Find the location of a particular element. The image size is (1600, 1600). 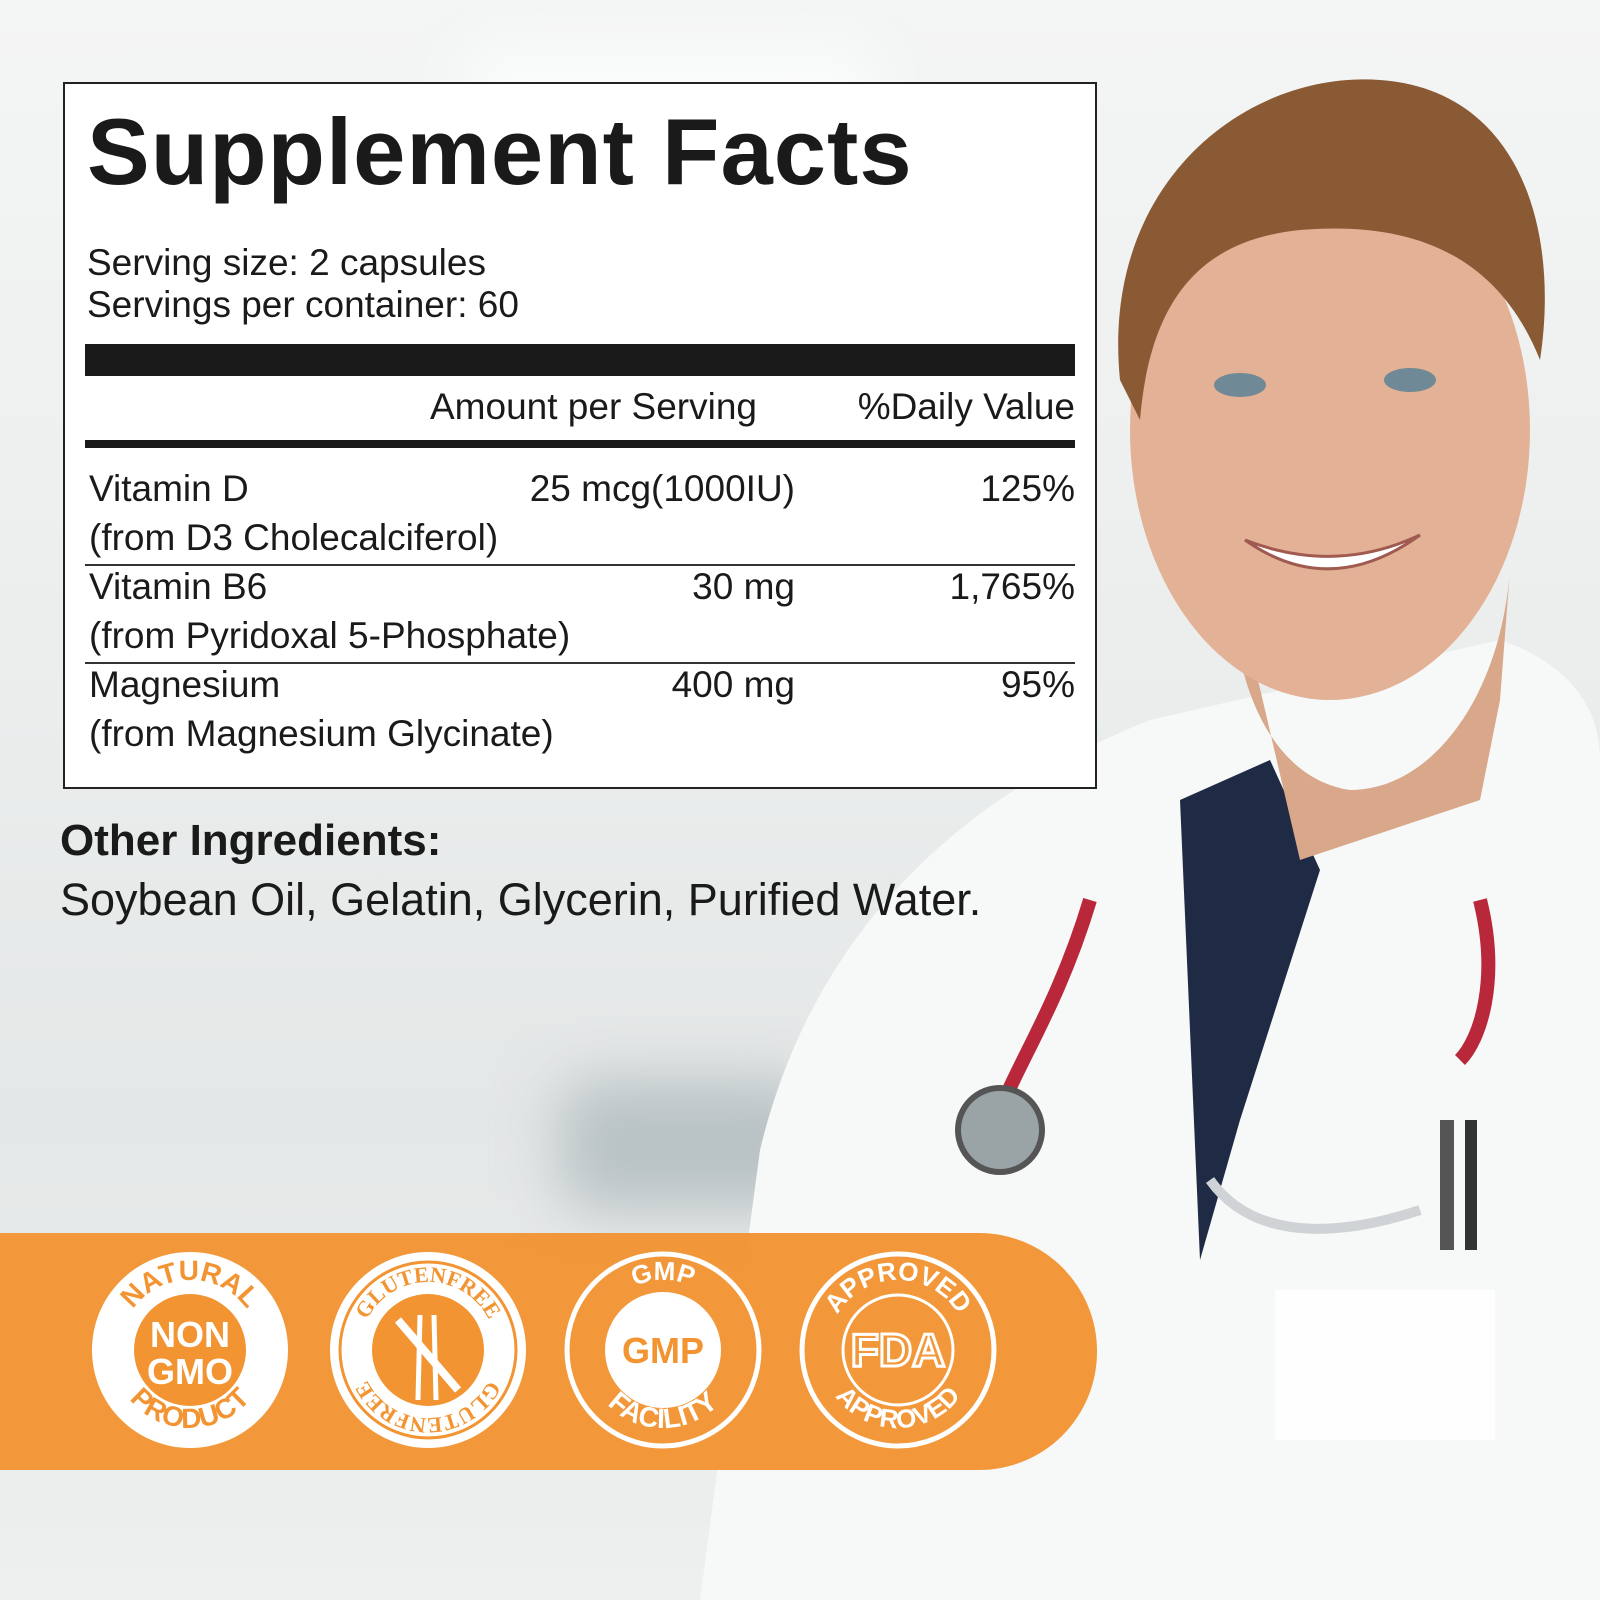

header-daily-value: %Daily Value is located at coordinates (966, 406).